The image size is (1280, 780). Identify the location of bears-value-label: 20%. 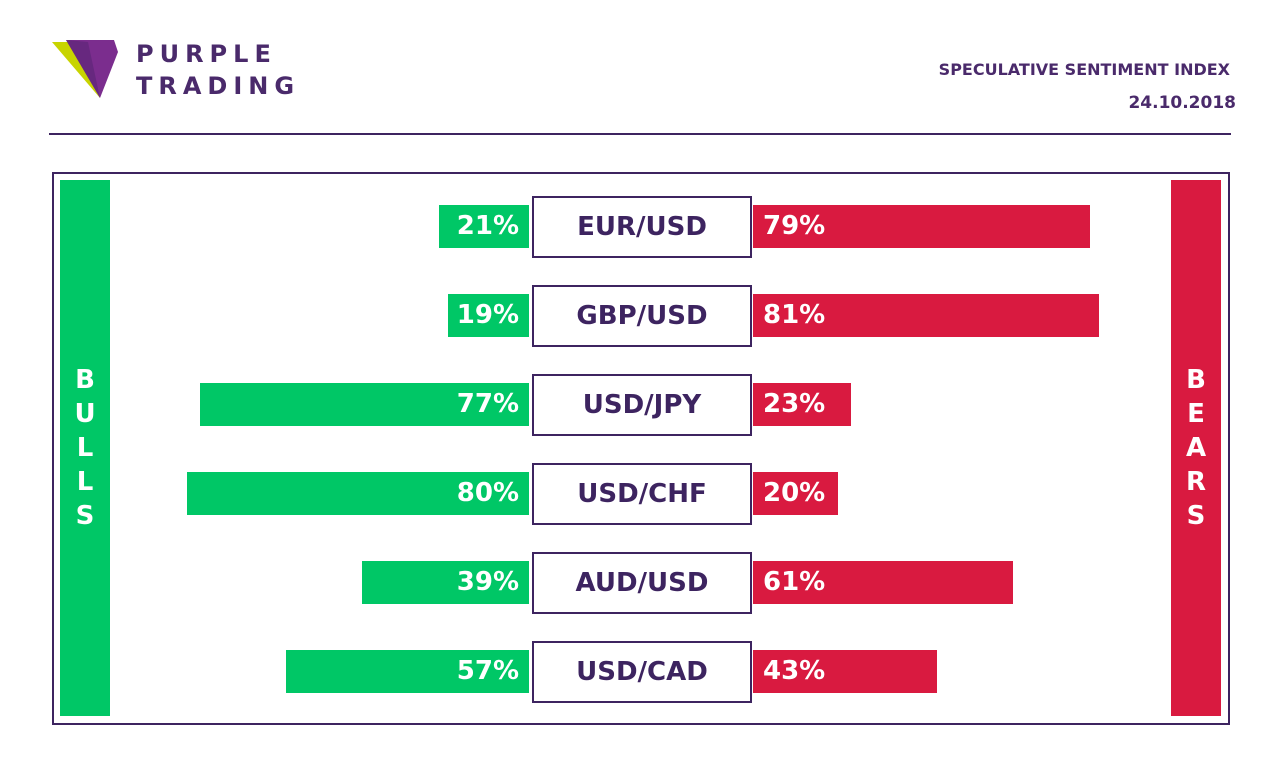
(794, 493).